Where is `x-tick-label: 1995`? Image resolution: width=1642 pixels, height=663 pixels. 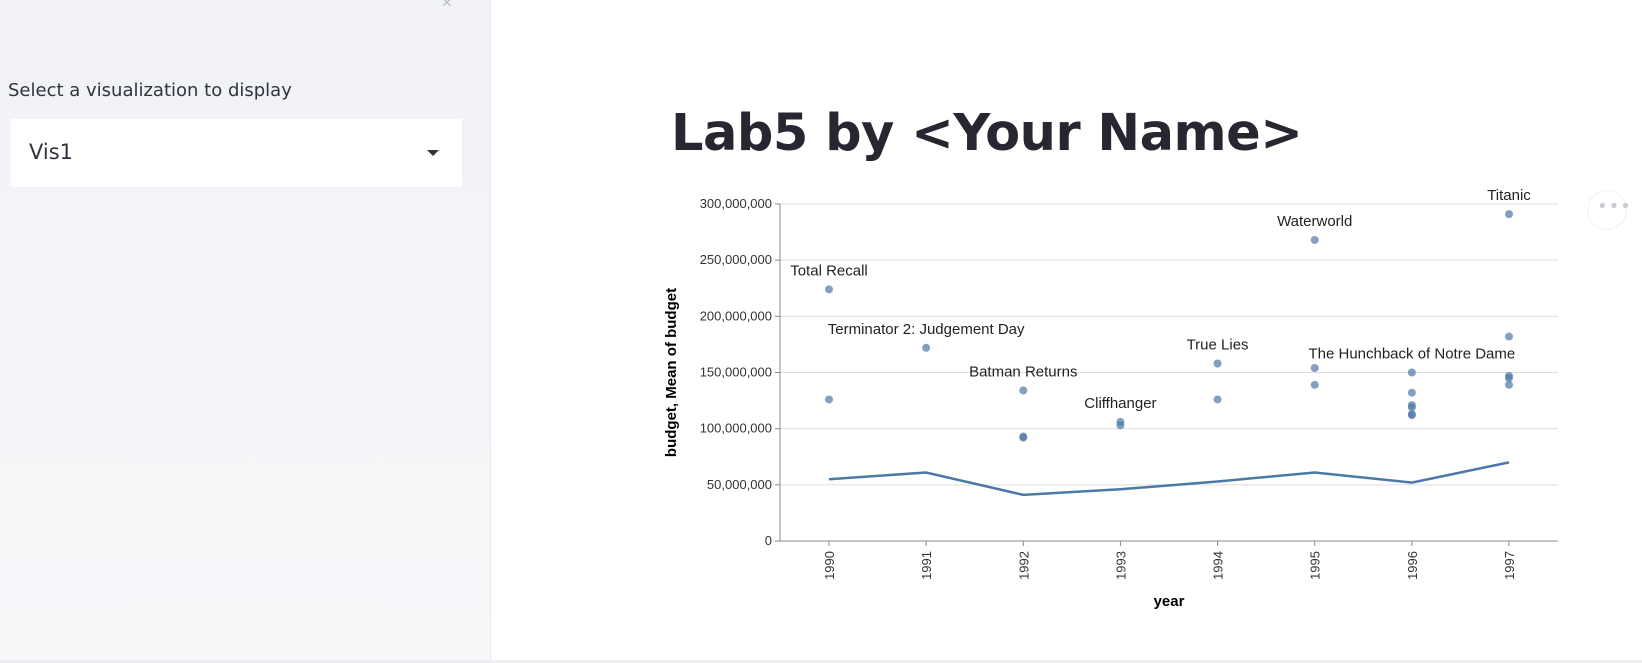 x-tick-label: 1995 is located at coordinates (1315, 565).